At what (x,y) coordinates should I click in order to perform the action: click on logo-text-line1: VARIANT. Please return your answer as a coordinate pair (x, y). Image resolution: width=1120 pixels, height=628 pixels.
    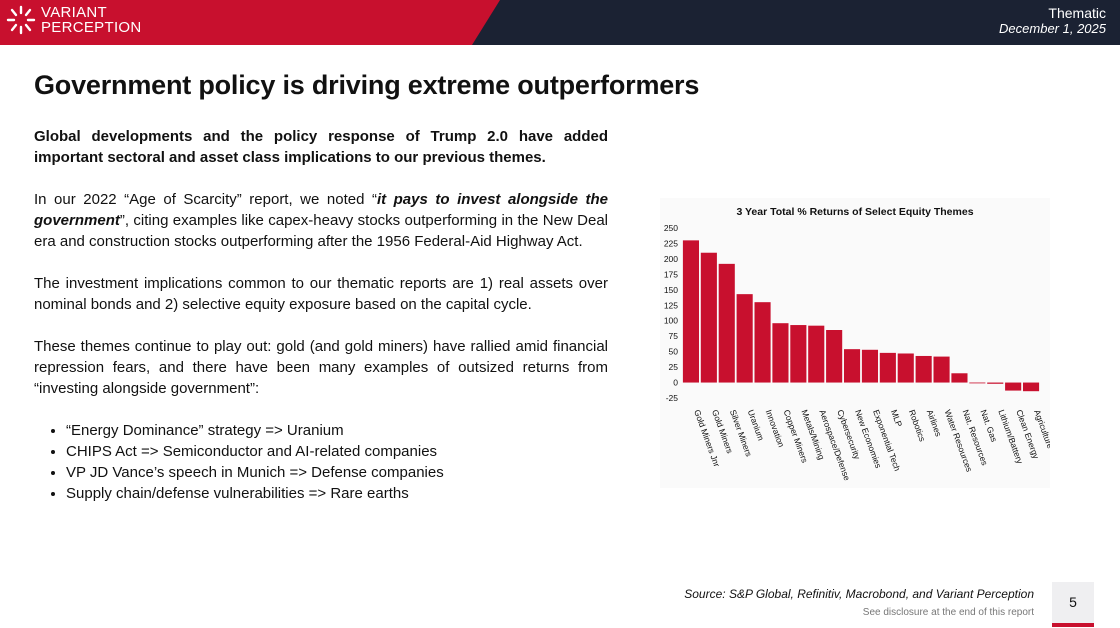
    Looking at the image, I should click on (74, 12).